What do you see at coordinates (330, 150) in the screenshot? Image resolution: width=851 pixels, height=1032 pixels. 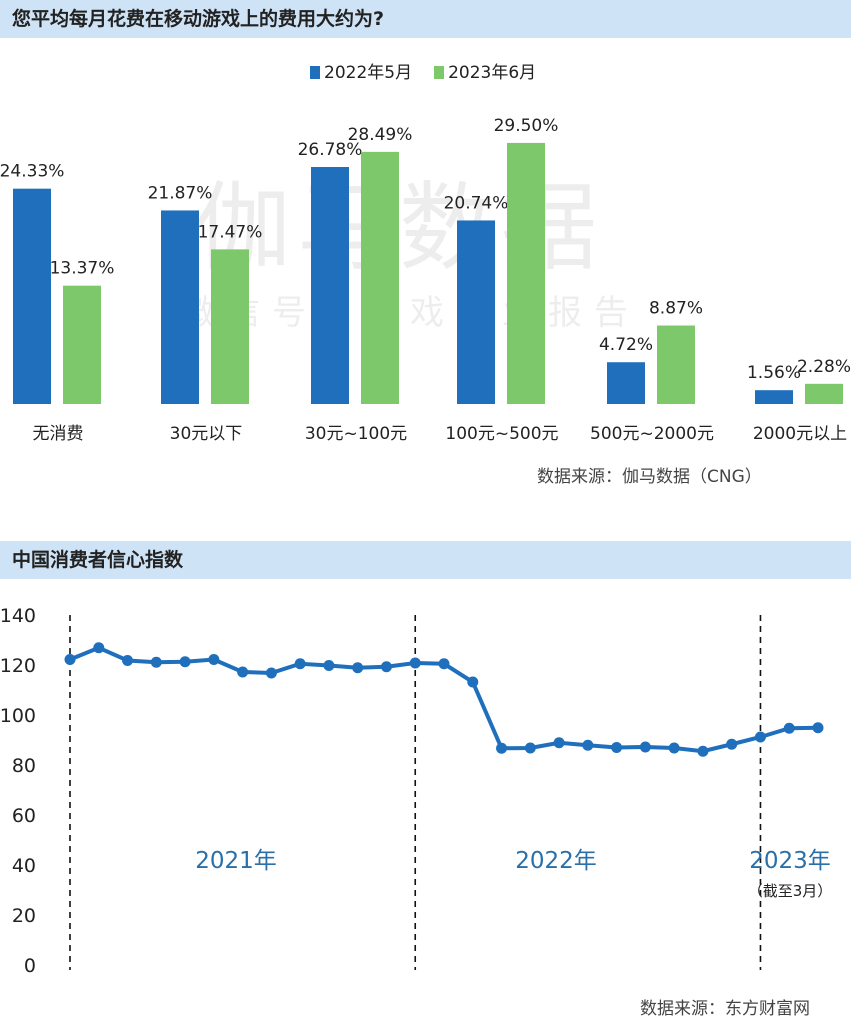 I see `data-label: 26.78%` at bounding box center [330, 150].